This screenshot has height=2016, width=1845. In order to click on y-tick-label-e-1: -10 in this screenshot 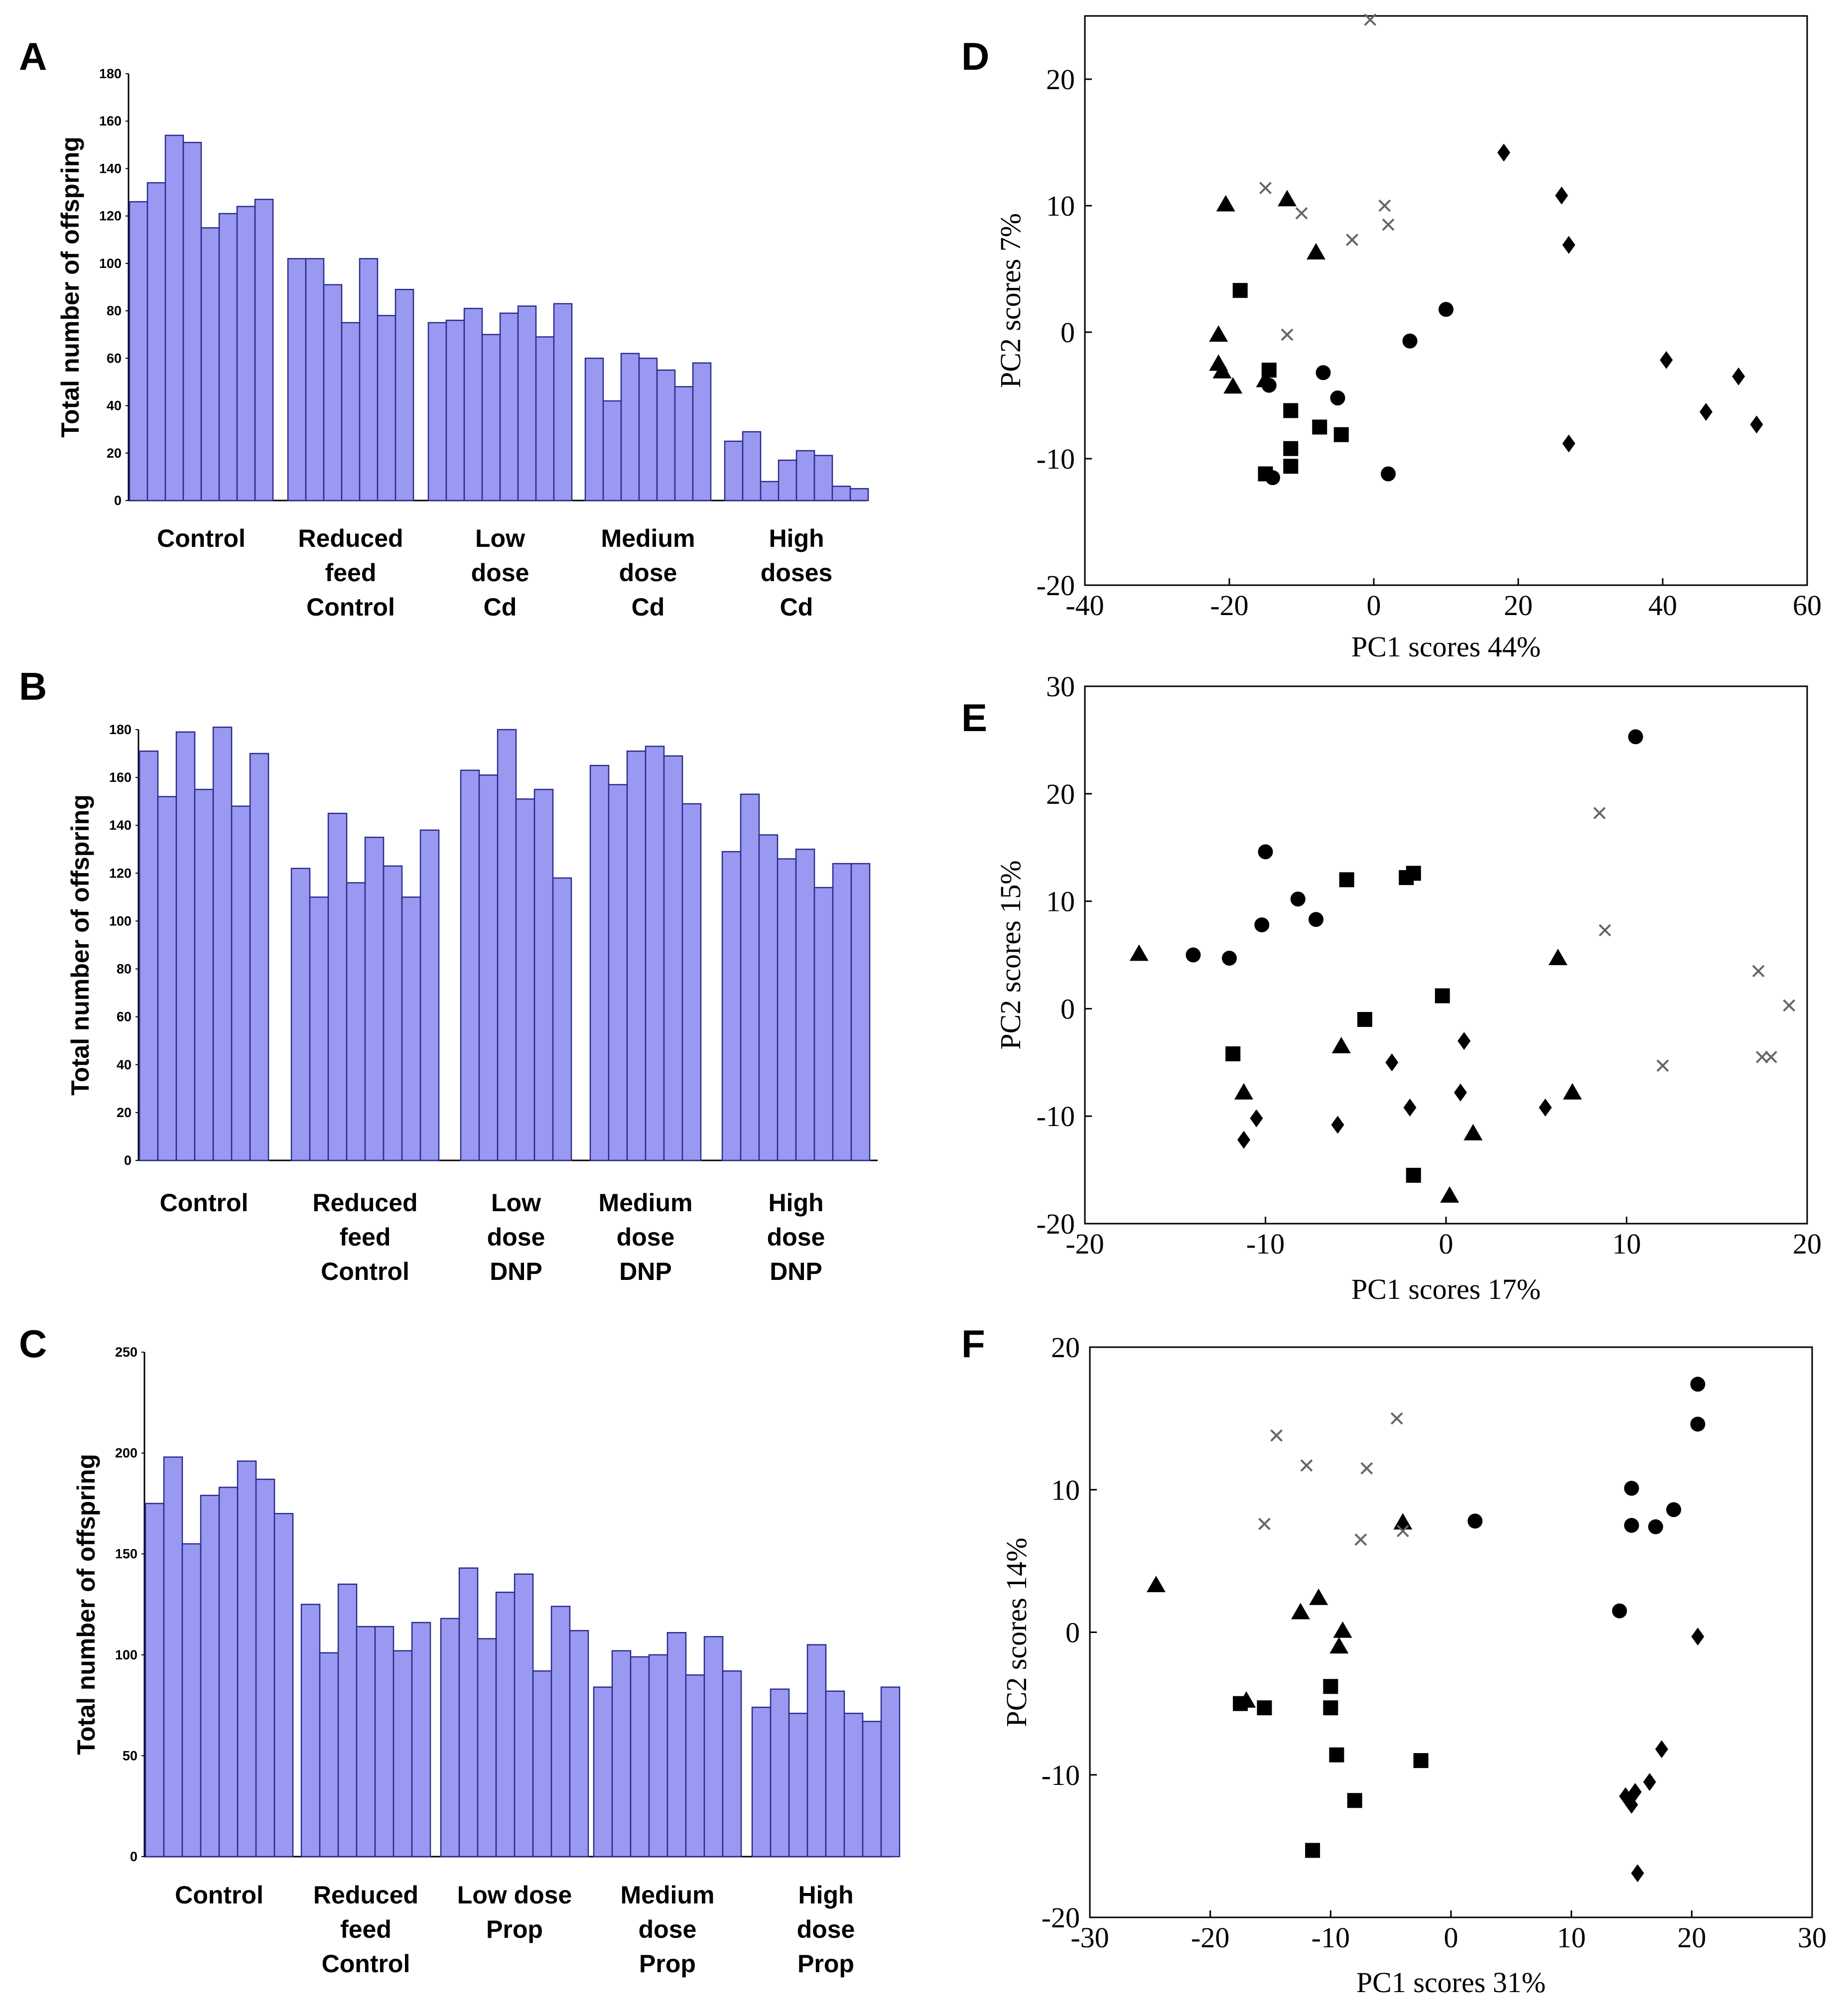, I will do `click(1056, 1116)`.